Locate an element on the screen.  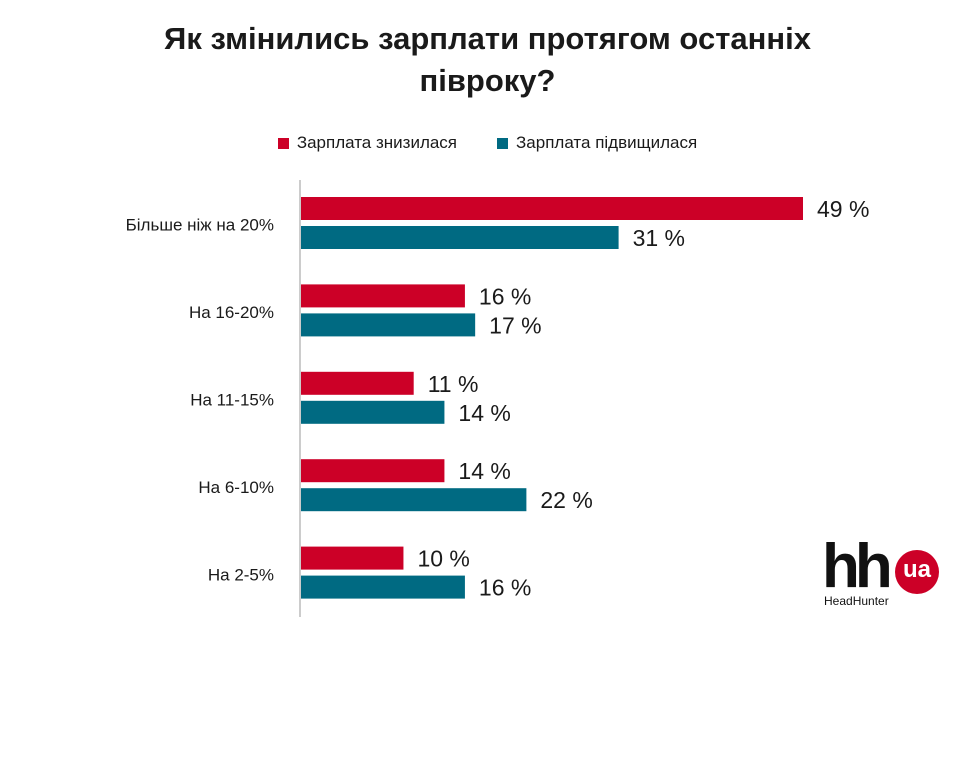
category-label: Більше ніж на 20% is located at coordinates (200, 225).